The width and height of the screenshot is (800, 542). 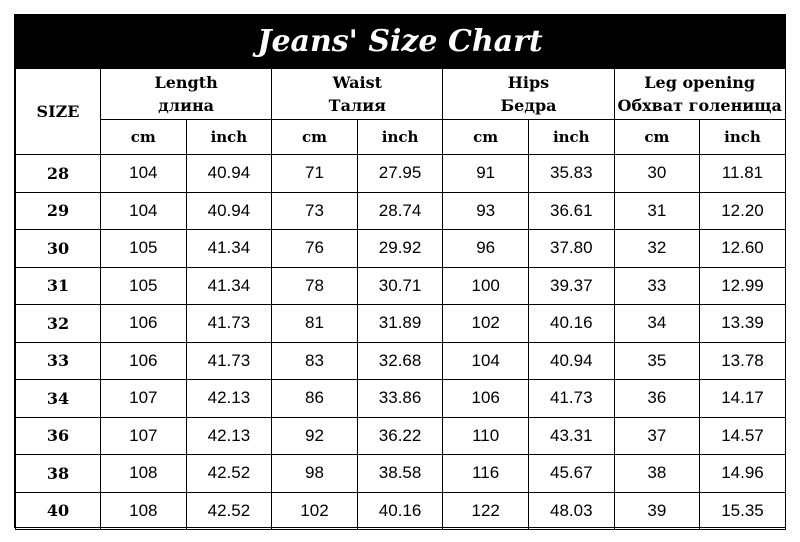 I want to click on measurement-cell: 37.80, so click(x=571, y=248).